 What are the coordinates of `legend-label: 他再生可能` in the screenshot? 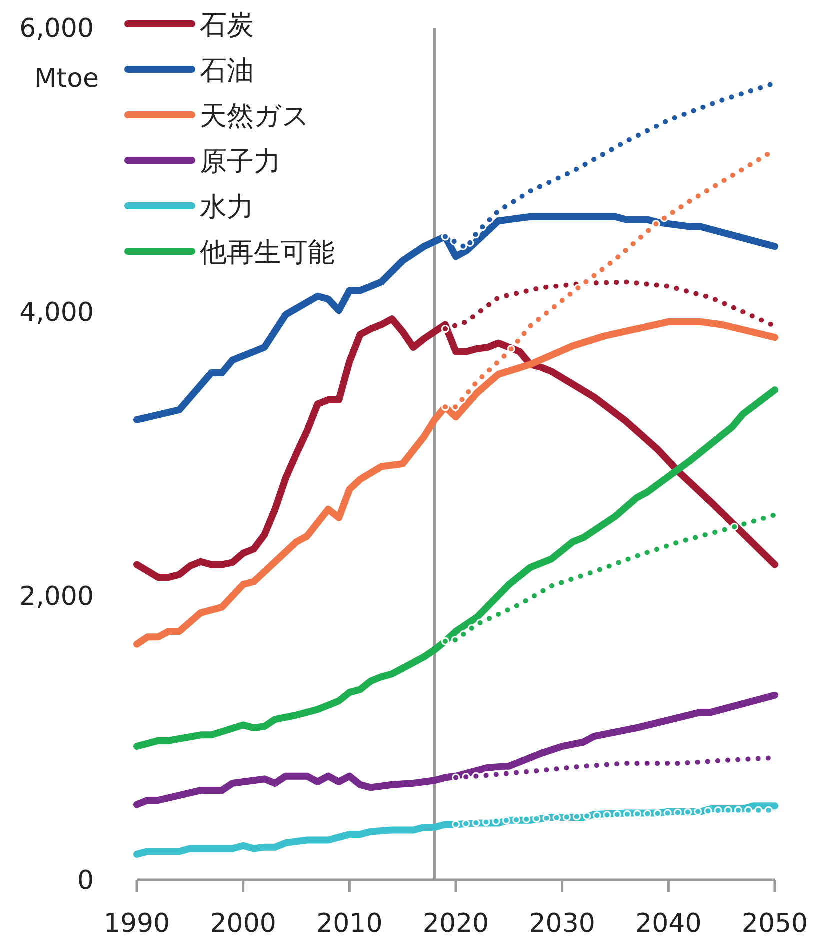 It's located at (267, 253).